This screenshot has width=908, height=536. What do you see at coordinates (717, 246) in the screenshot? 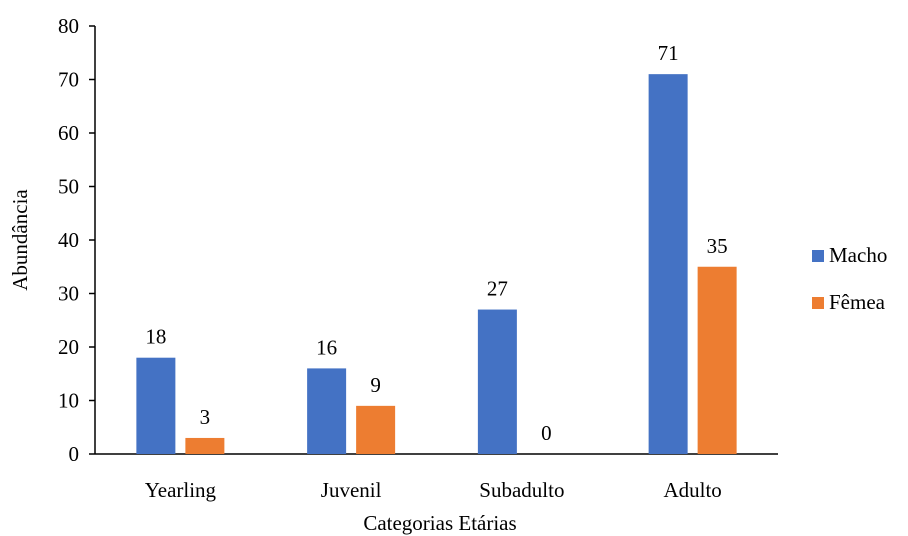
I see `data-label: 35` at bounding box center [717, 246].